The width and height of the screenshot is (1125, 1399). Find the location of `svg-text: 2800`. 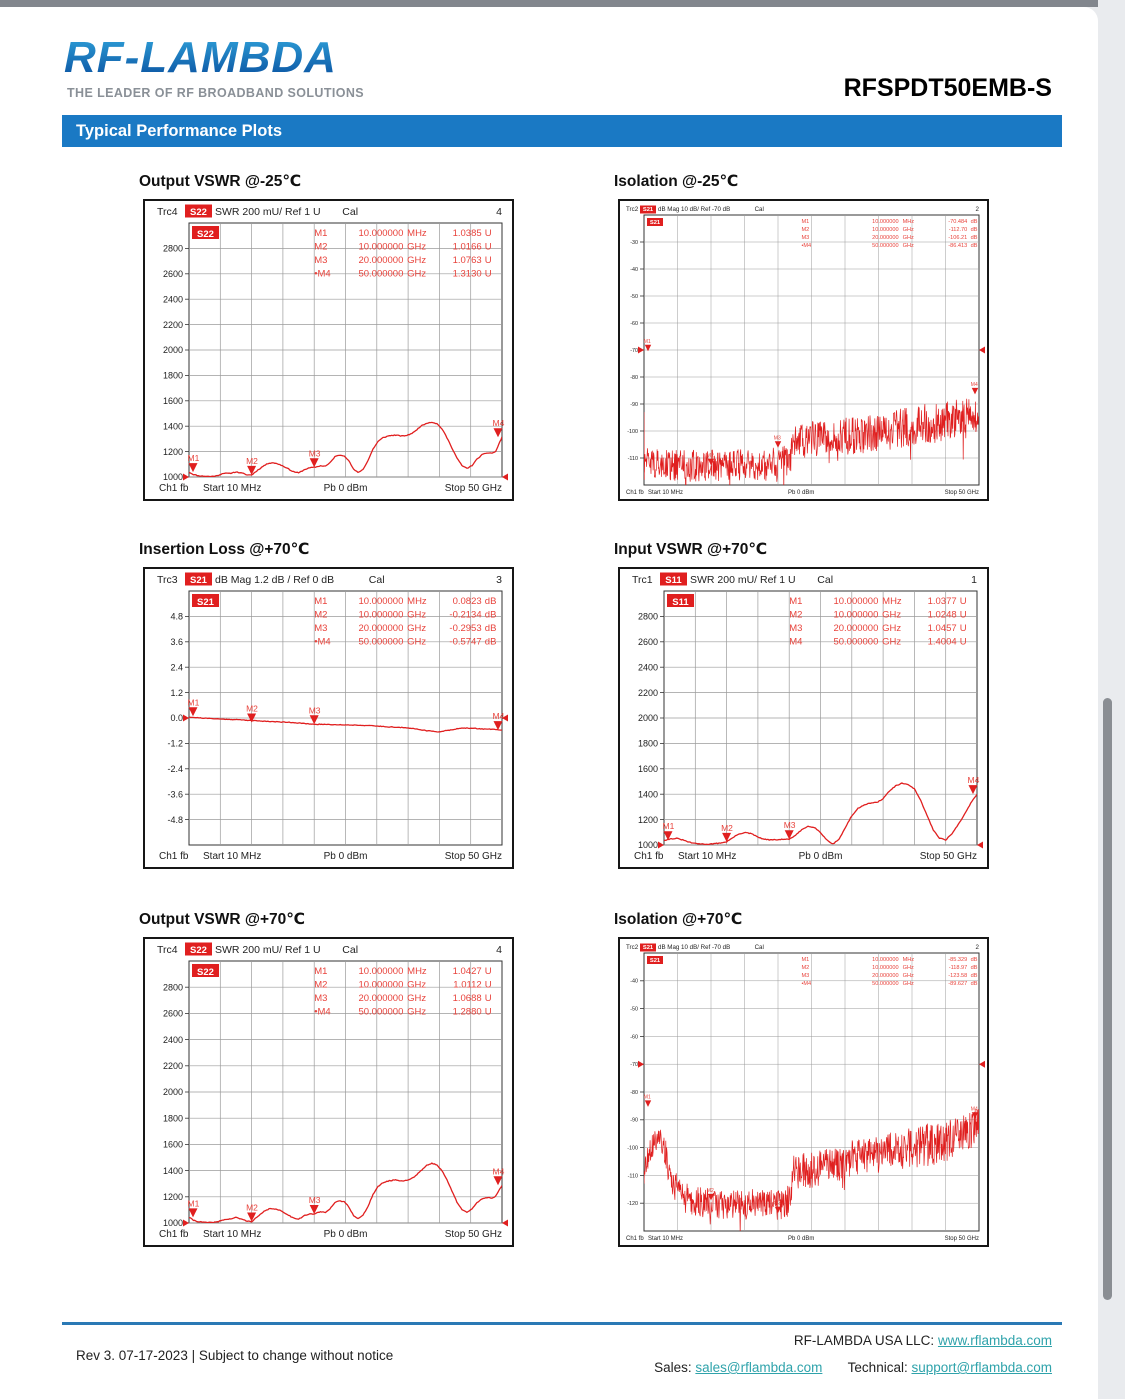

svg-text: 2800 is located at coordinates (173, 249).